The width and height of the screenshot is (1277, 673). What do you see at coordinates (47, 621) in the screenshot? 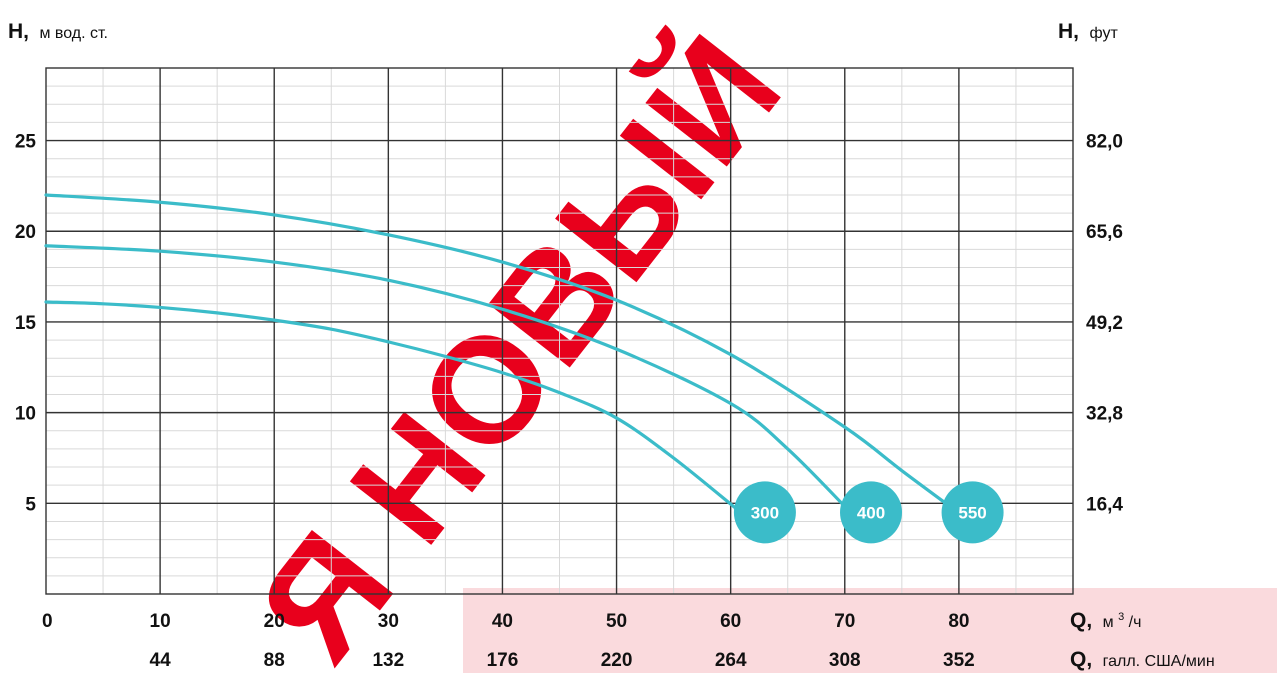
I see `x-primary-tick-label: 0` at bounding box center [47, 621].